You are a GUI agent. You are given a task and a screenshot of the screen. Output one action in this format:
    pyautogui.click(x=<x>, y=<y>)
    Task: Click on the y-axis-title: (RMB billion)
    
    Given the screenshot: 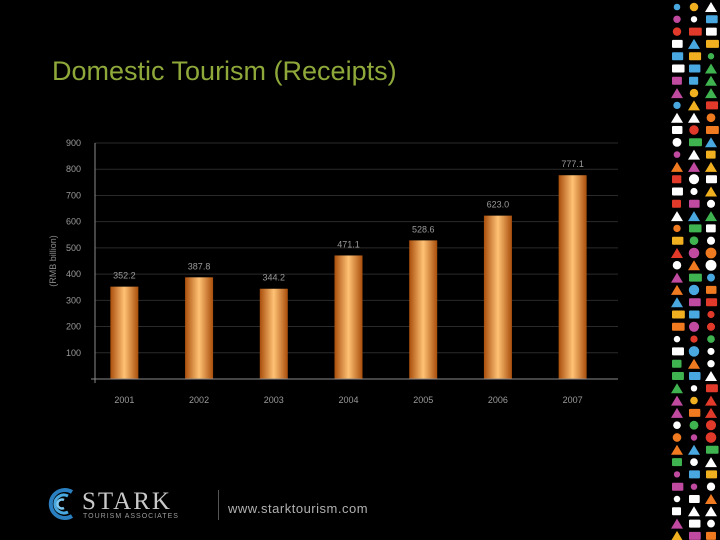 What is the action you would take?
    pyautogui.click(x=53, y=261)
    